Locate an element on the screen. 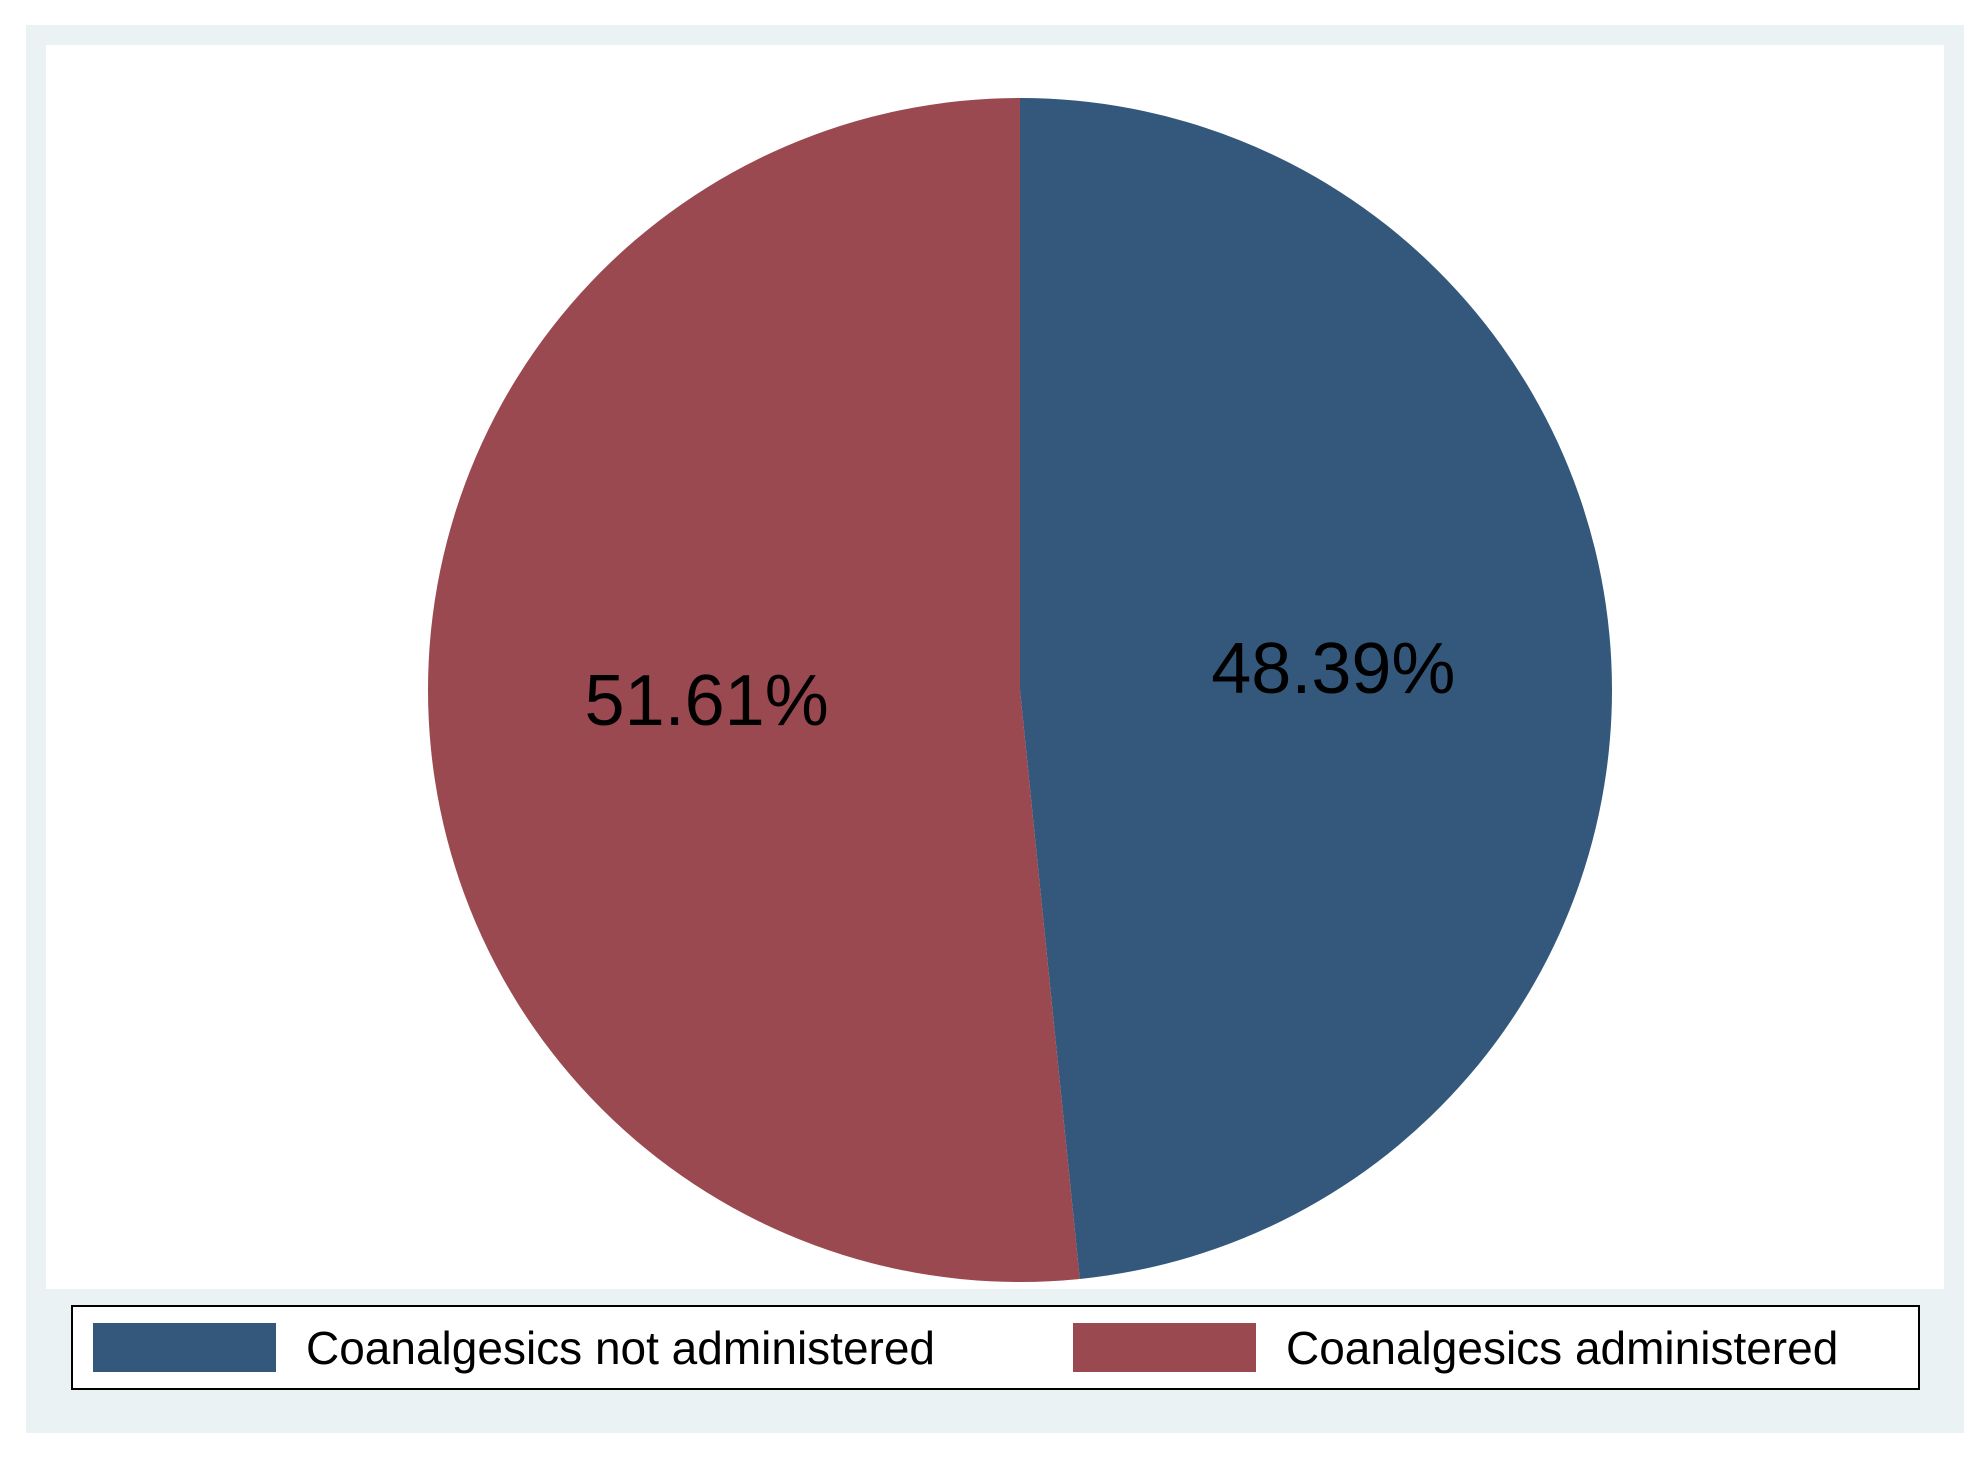 This screenshot has width=1980, height=1458. legend-swatch-administered is located at coordinates (1164, 1347).